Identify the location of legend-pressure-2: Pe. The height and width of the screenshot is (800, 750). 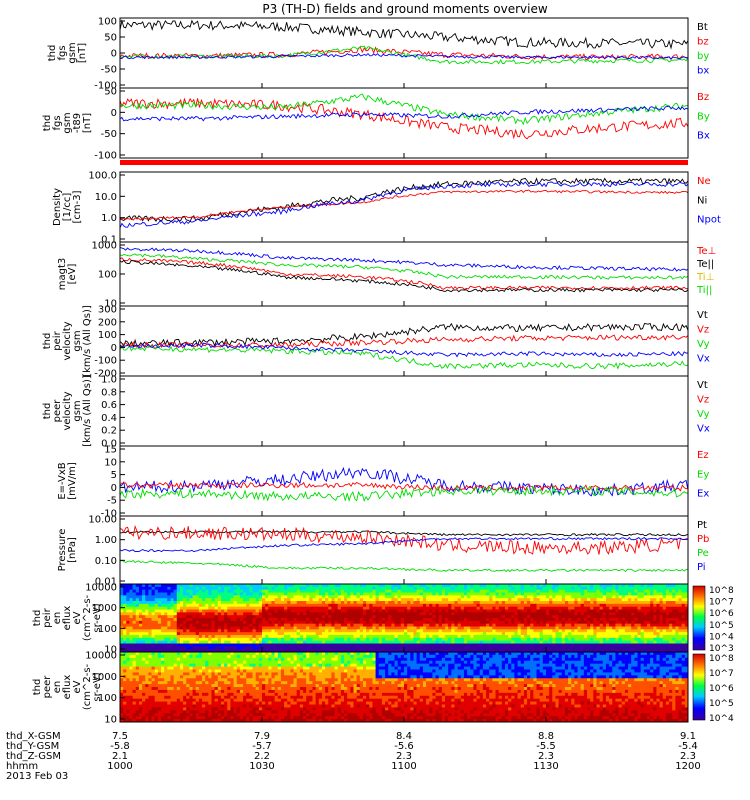
(703, 553).